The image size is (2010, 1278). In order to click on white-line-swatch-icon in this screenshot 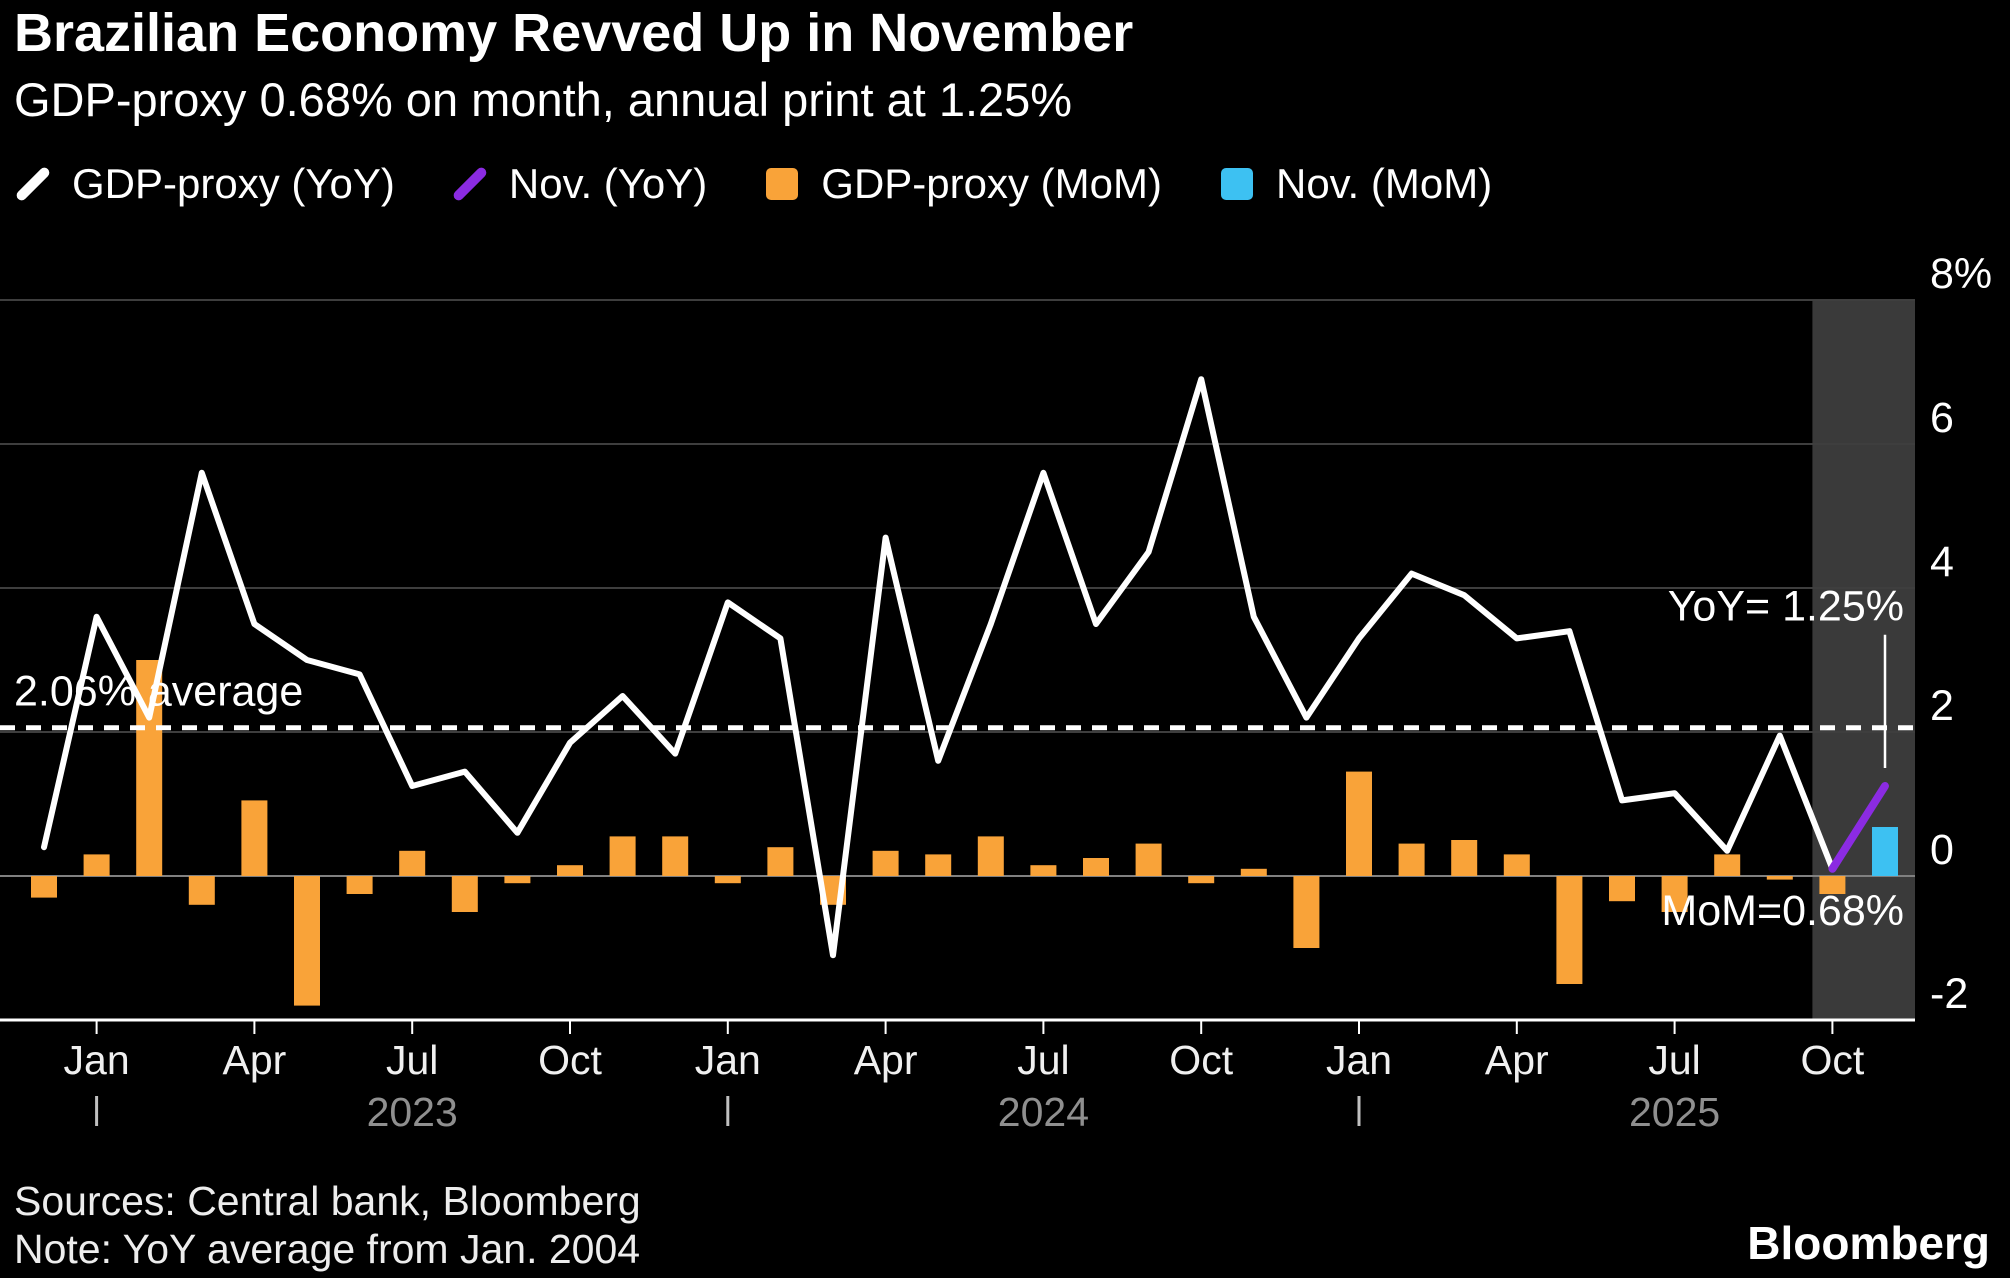, I will do `click(33, 184)`.